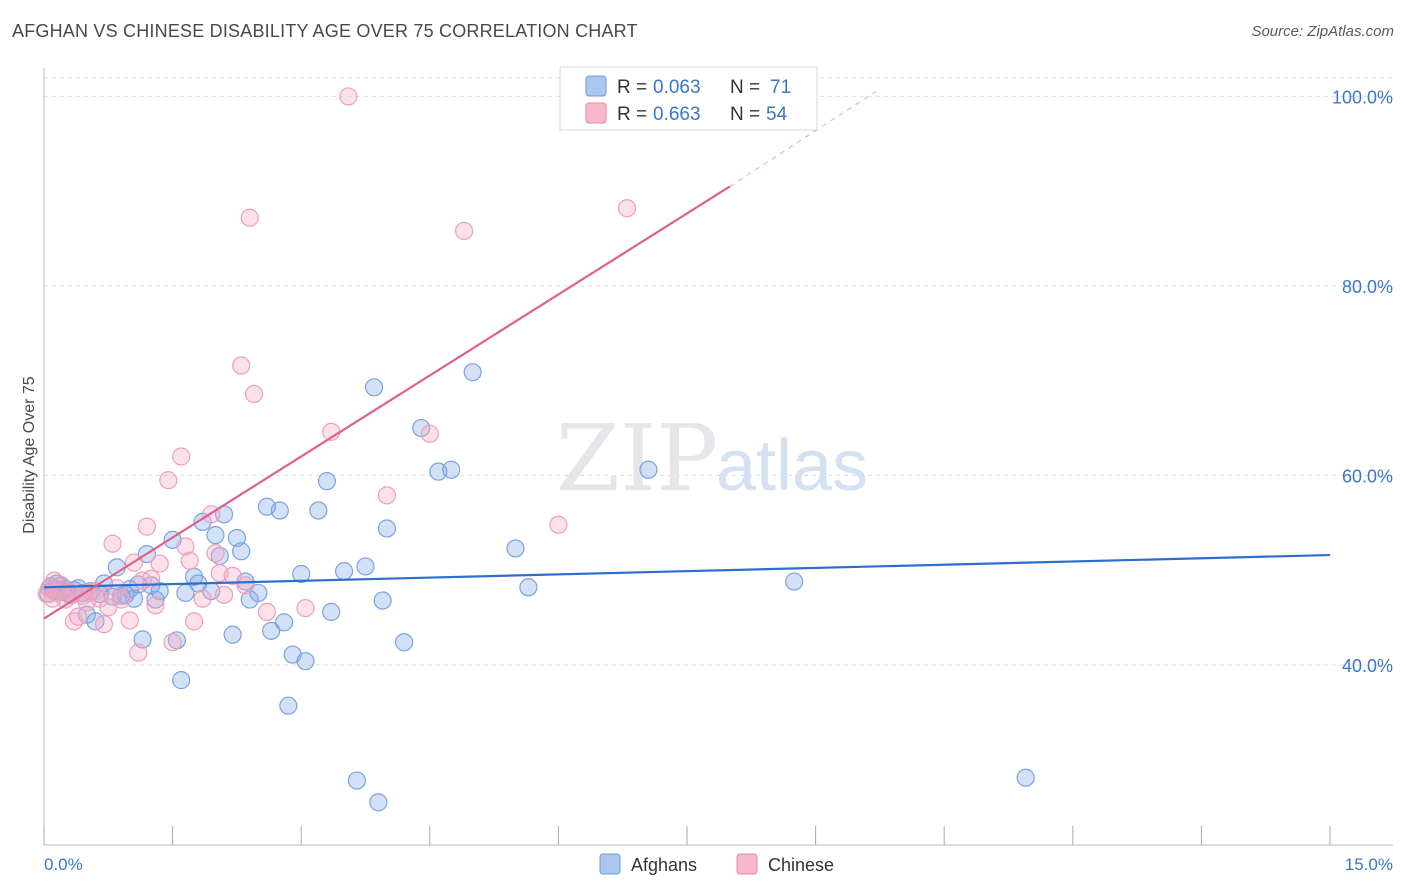  What do you see at coordinates (677, 87) in the screenshot?
I see `legend-r-value-afghans: 0.063` at bounding box center [677, 87].